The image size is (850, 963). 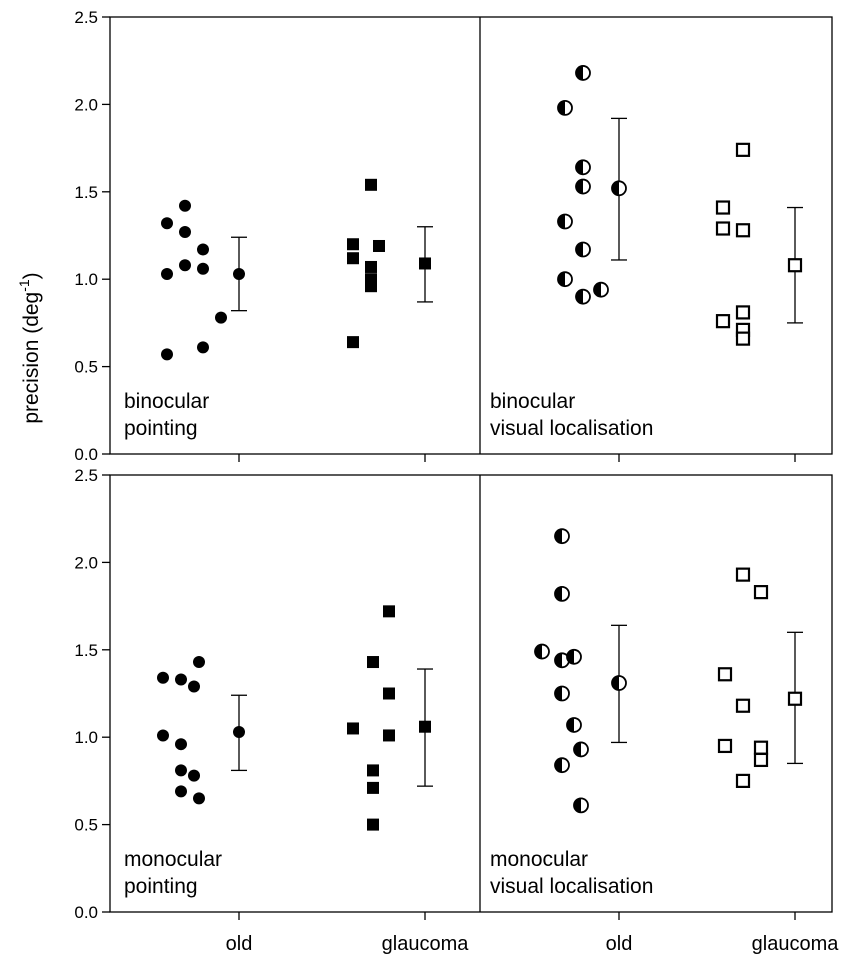 I want to click on y-axis-label-close: ), so click(x=31, y=275).